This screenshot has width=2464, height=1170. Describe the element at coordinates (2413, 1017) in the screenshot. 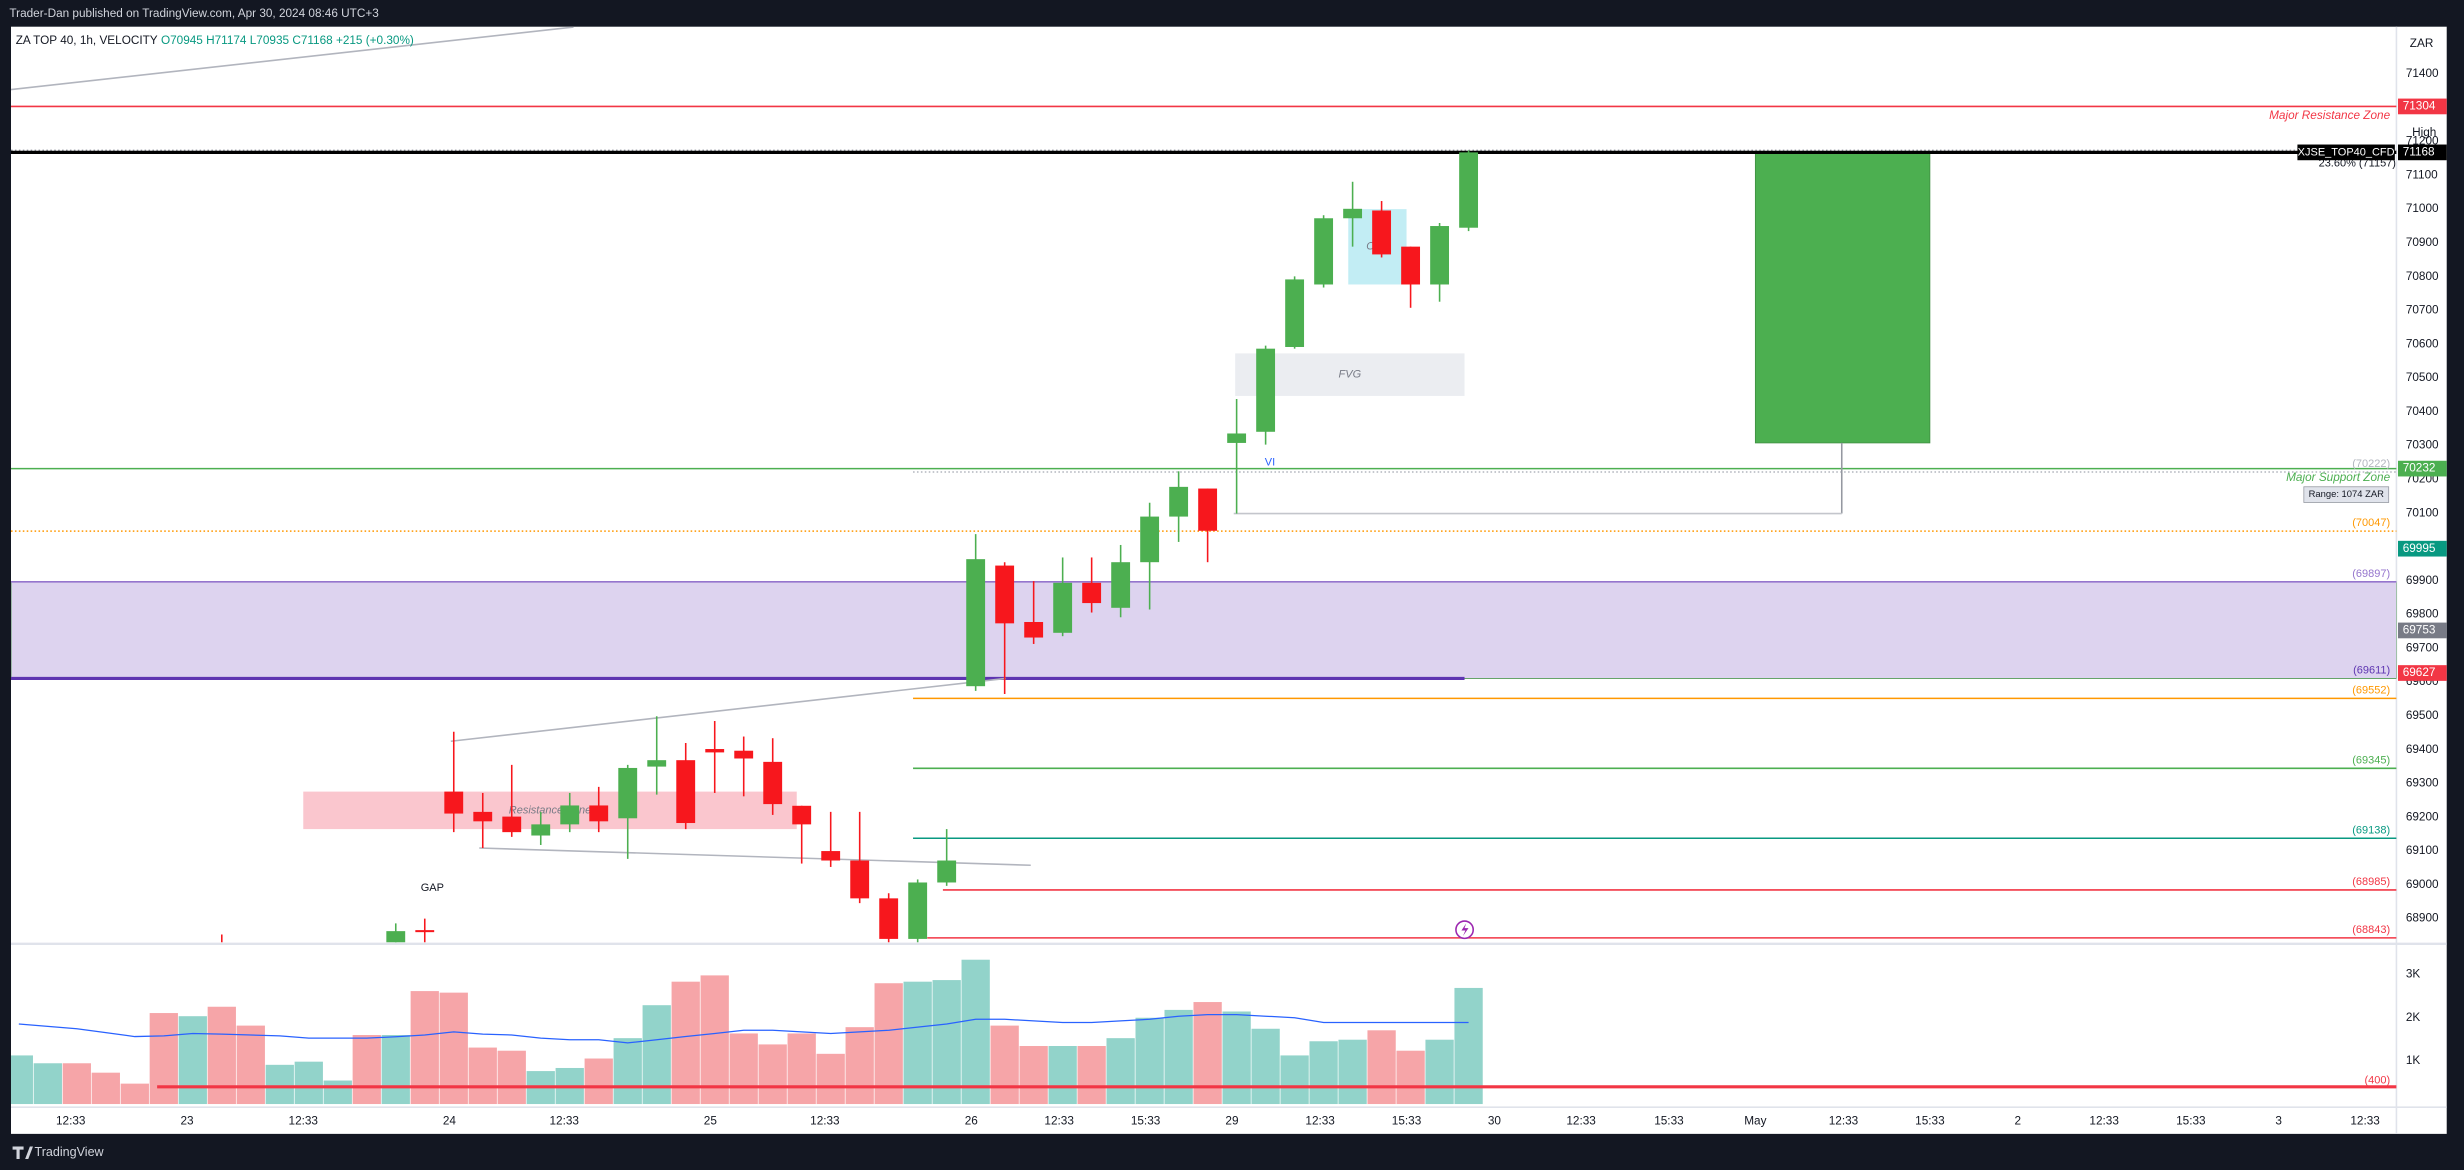

I see `volume-tick-label: 2K` at that location.